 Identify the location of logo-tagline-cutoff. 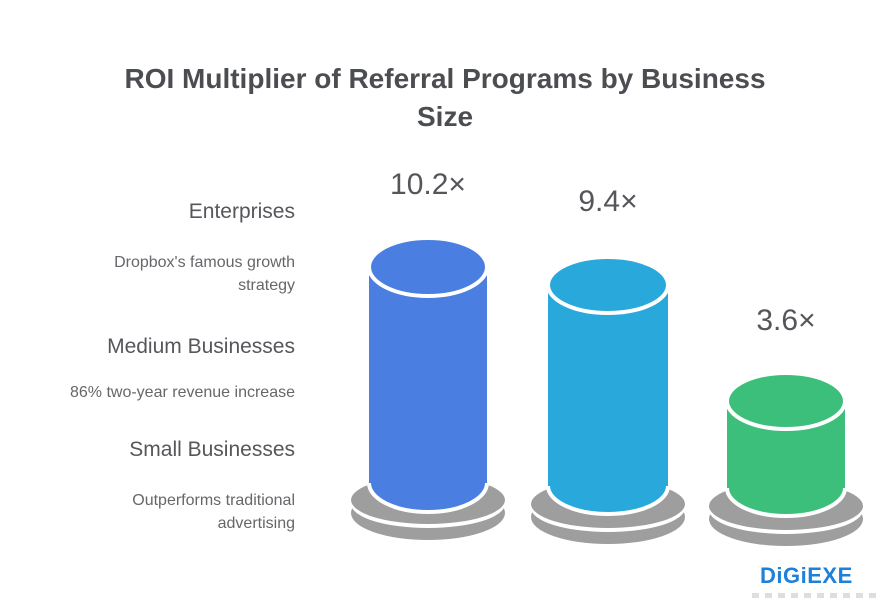
(816, 595).